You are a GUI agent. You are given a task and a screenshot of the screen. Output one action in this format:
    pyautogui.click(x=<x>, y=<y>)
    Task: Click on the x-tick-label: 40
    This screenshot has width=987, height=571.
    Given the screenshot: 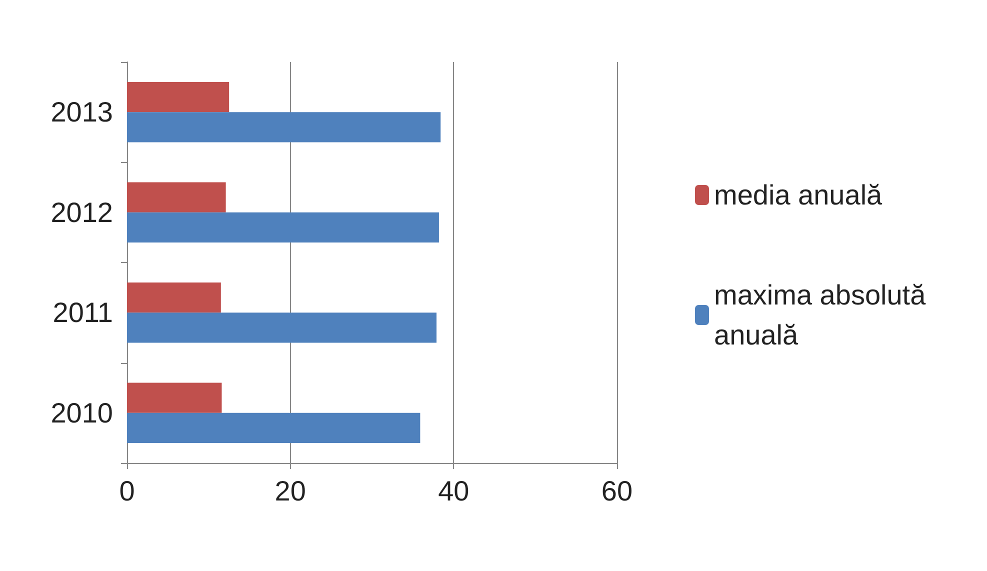 What is the action you would take?
    pyautogui.click(x=454, y=491)
    